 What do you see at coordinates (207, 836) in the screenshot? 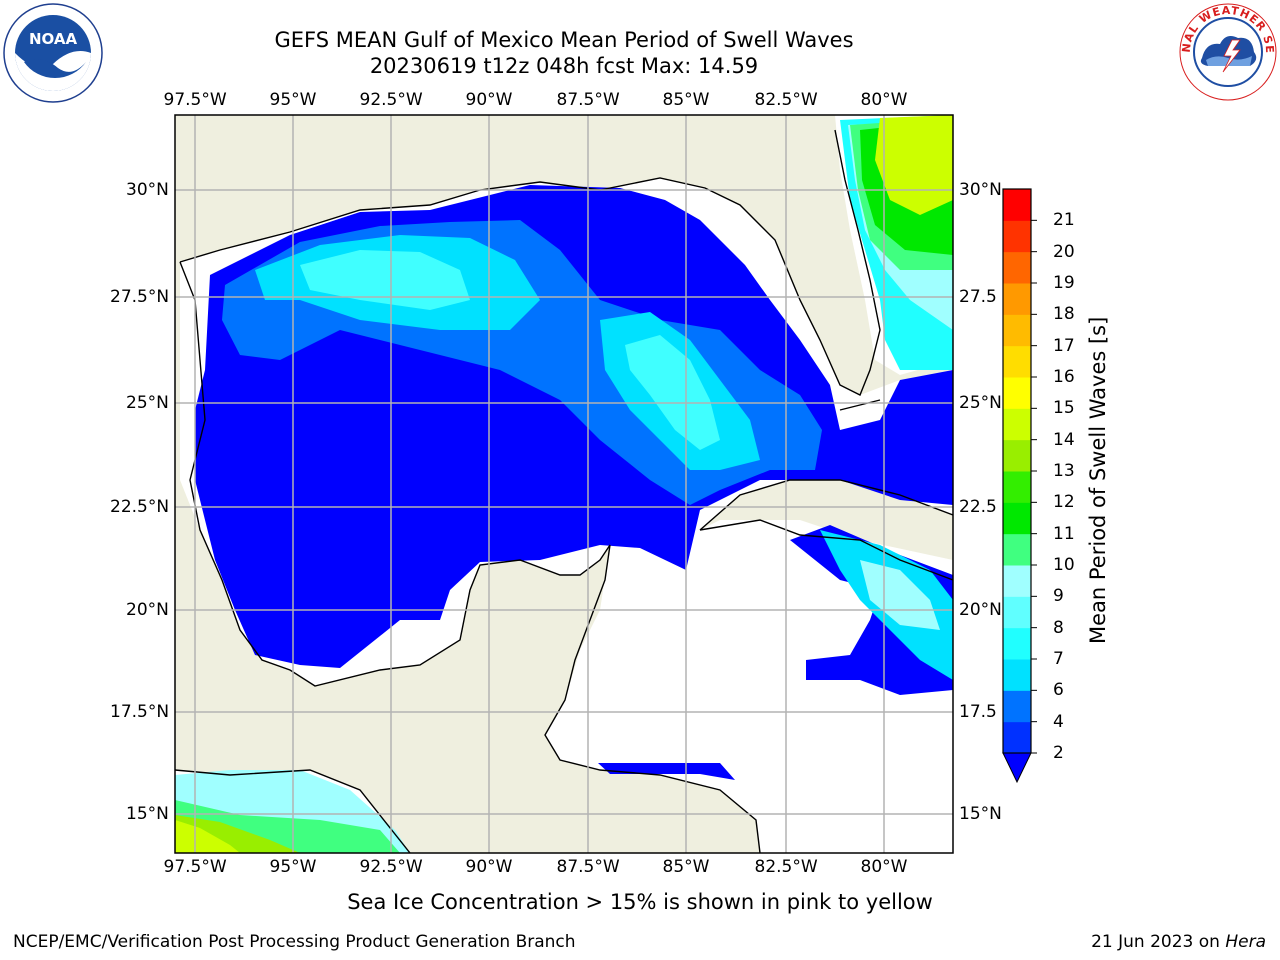
I see `swell-contour-pacific-d` at bounding box center [207, 836].